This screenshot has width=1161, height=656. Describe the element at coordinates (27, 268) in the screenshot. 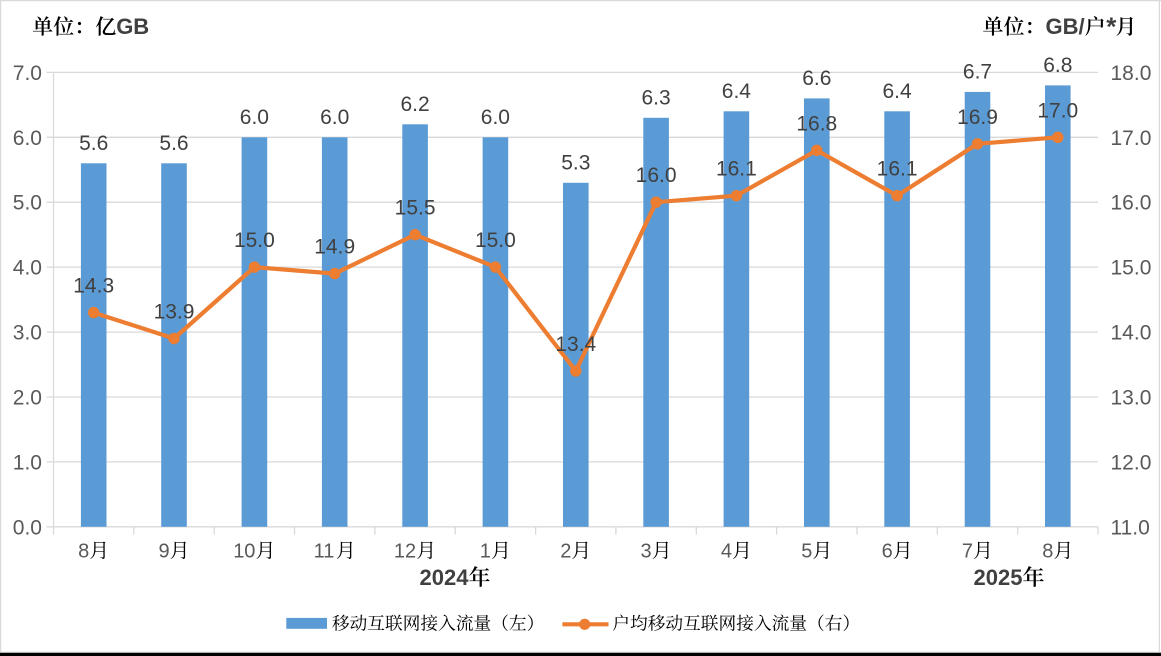

I see `svg-text: 4.0` at that location.